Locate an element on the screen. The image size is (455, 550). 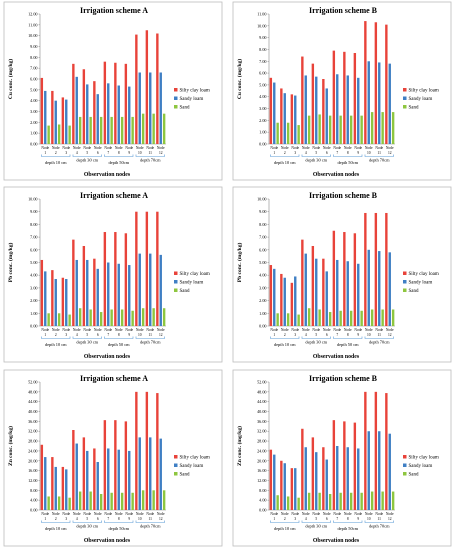
y-axis-label: Zn conc. (mg/kg) is located at coordinates (239, 446).